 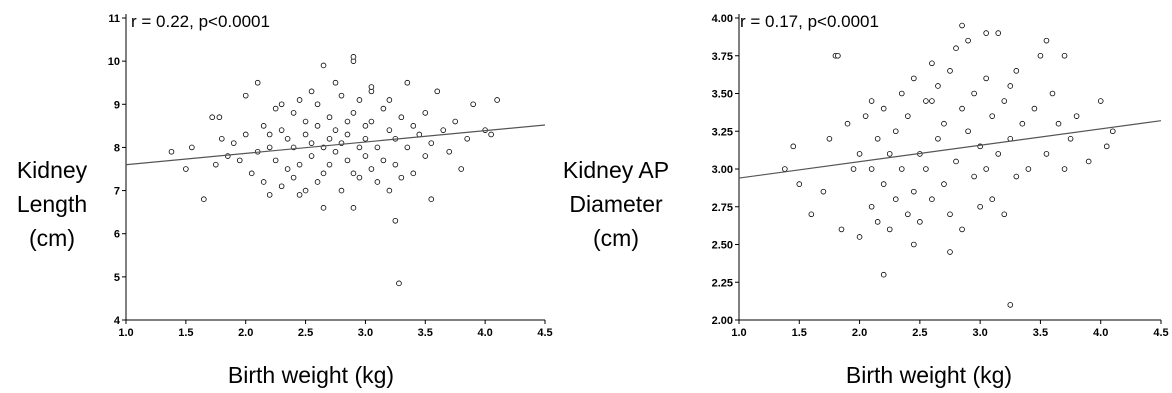 What do you see at coordinates (809, 21) in the screenshot?
I see `correlation-annotation: r = 0.17, p<0.0001` at bounding box center [809, 21].